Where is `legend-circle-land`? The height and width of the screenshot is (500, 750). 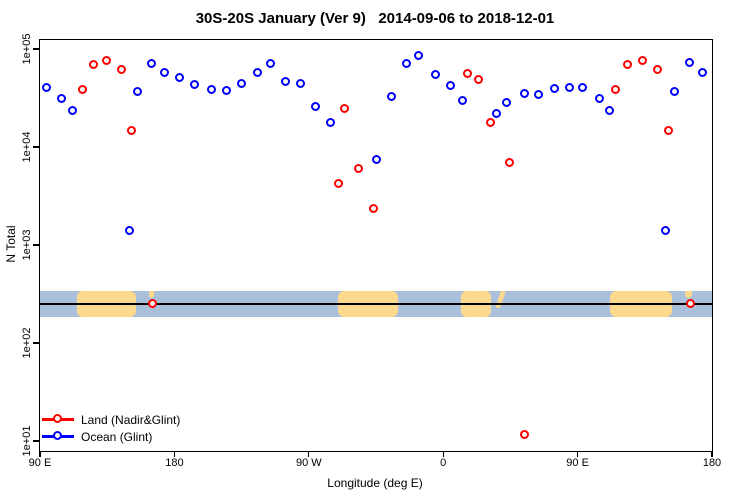
legend-circle-land is located at coordinates (57, 418).